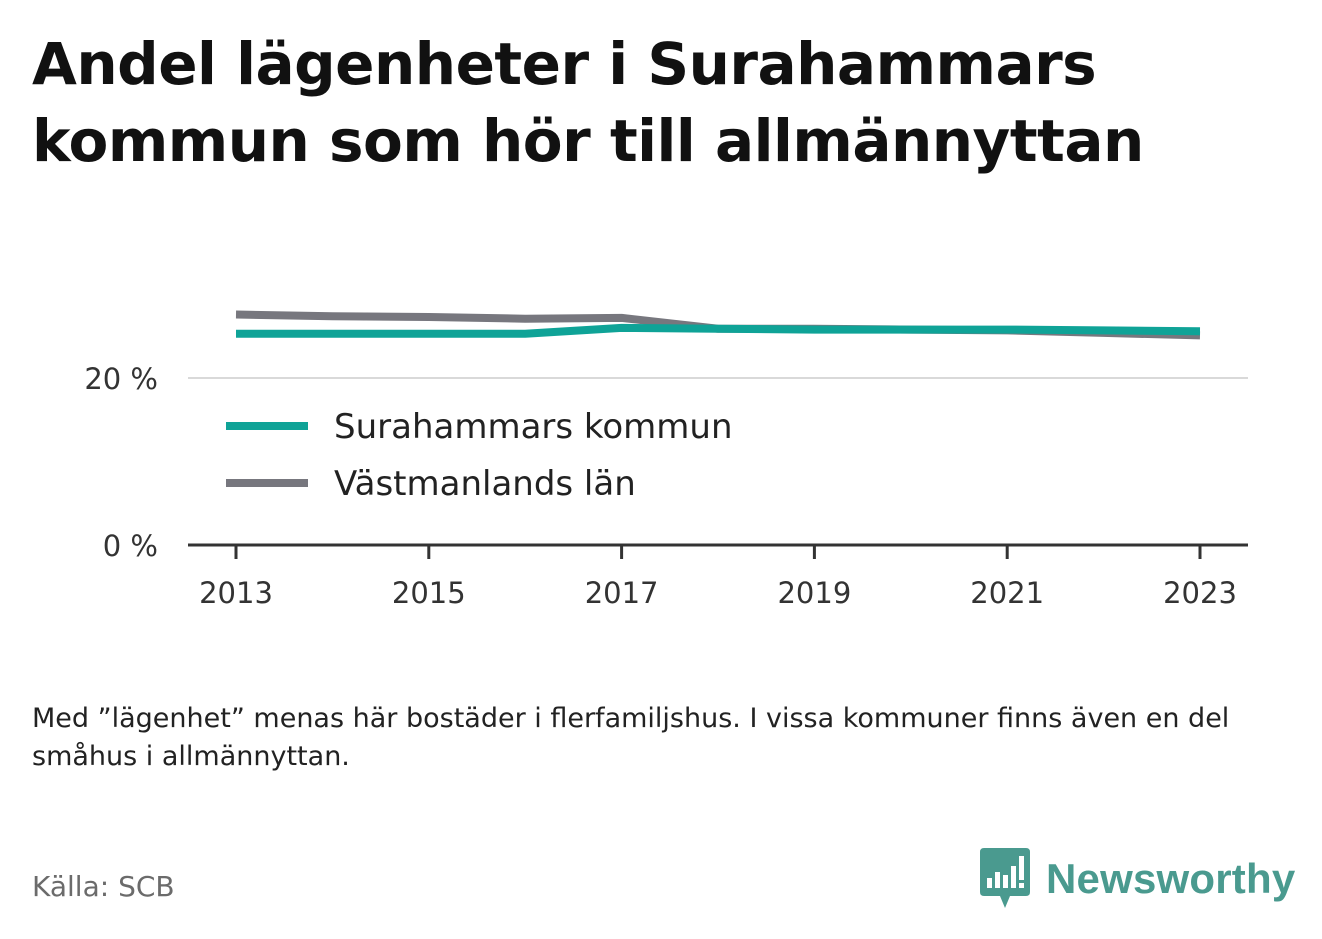 Image resolution: width=1322 pixels, height=939 pixels. What do you see at coordinates (429, 593) in the screenshot?
I see `x-tick-label: 2015` at bounding box center [429, 593].